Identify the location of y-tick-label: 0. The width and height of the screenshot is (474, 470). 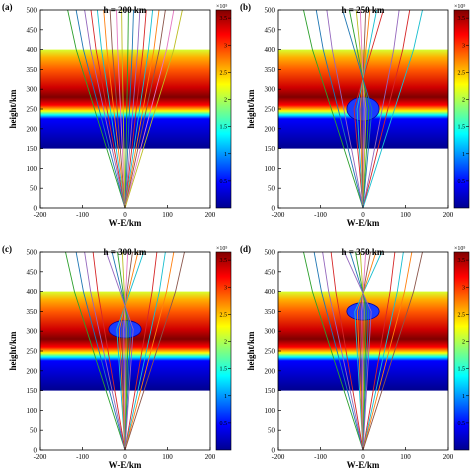
(36, 451).